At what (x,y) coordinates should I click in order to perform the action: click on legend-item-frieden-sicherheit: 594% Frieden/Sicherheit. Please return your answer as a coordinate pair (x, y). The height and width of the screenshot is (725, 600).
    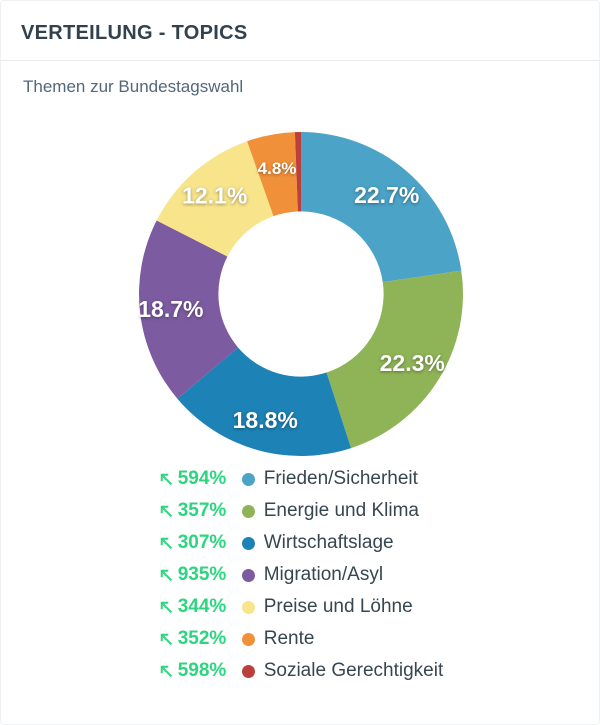
    Looking at the image, I should click on (300, 479).